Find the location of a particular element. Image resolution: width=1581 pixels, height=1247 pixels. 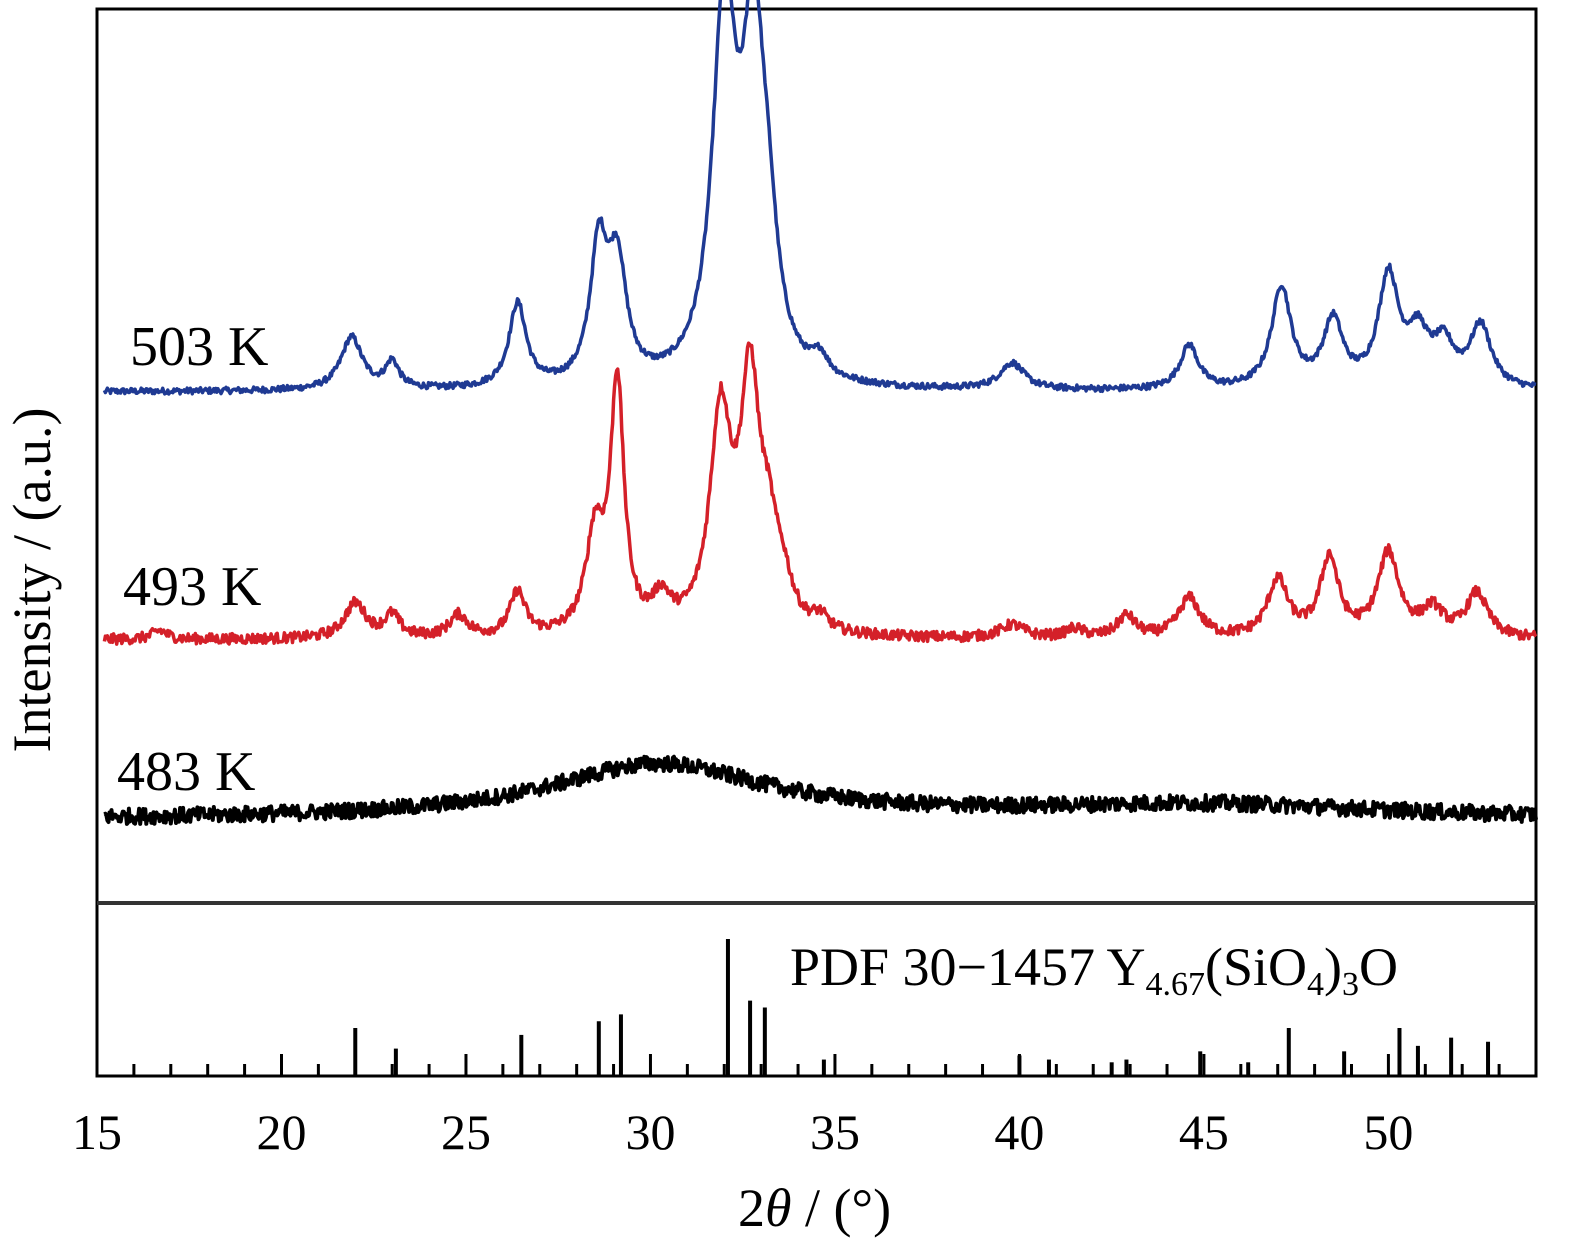

x-axis-title-unit: / (°) is located at coordinates (842, 1208).